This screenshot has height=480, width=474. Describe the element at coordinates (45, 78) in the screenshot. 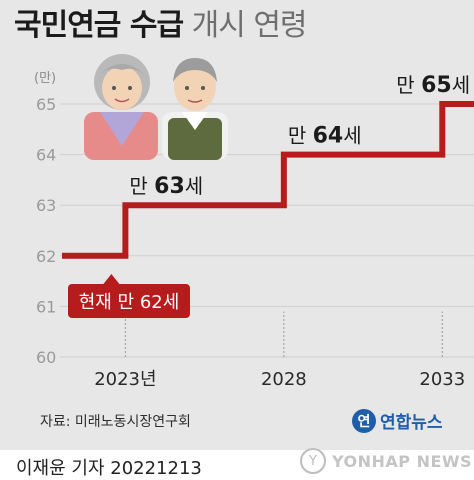

I see `y-unit-label: (만)` at that location.